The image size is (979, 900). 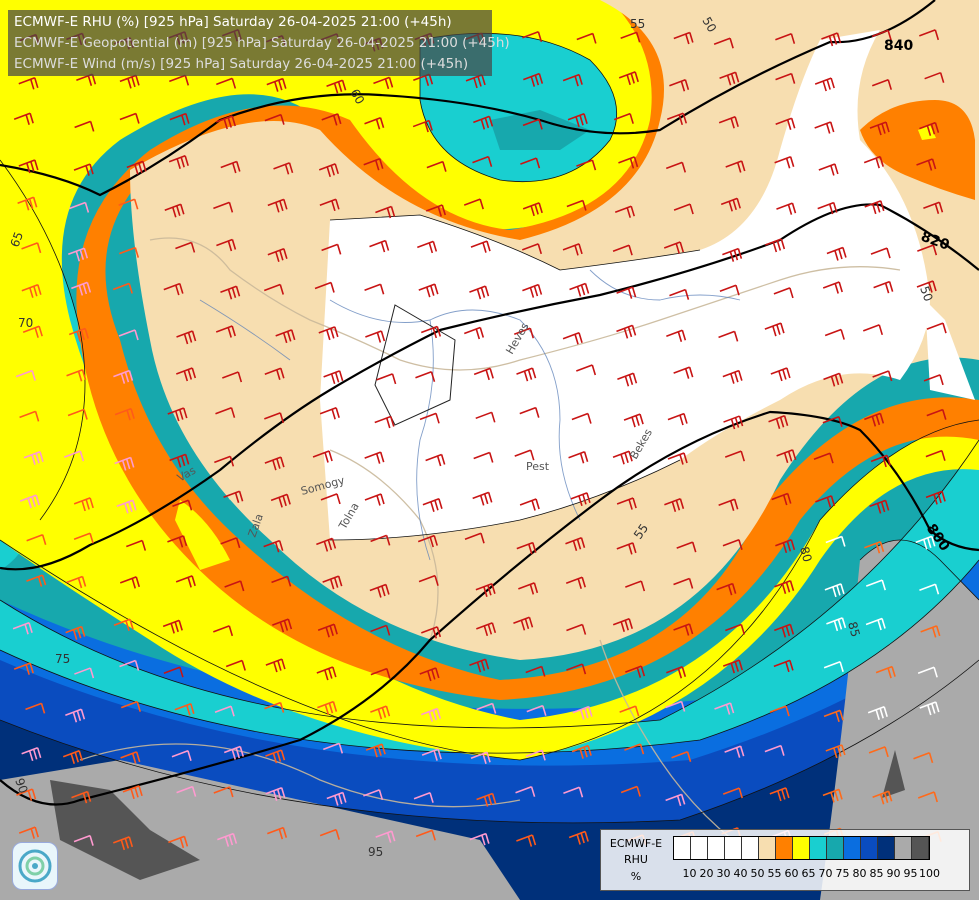 I want to click on rhu-band-65-west, so click(x=202, y=535).